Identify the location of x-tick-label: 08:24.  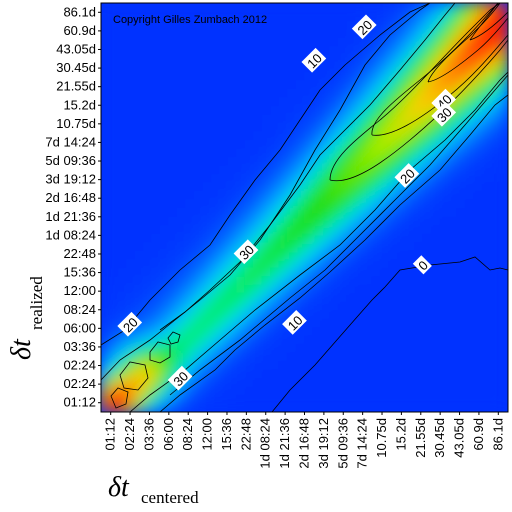
(187, 434).